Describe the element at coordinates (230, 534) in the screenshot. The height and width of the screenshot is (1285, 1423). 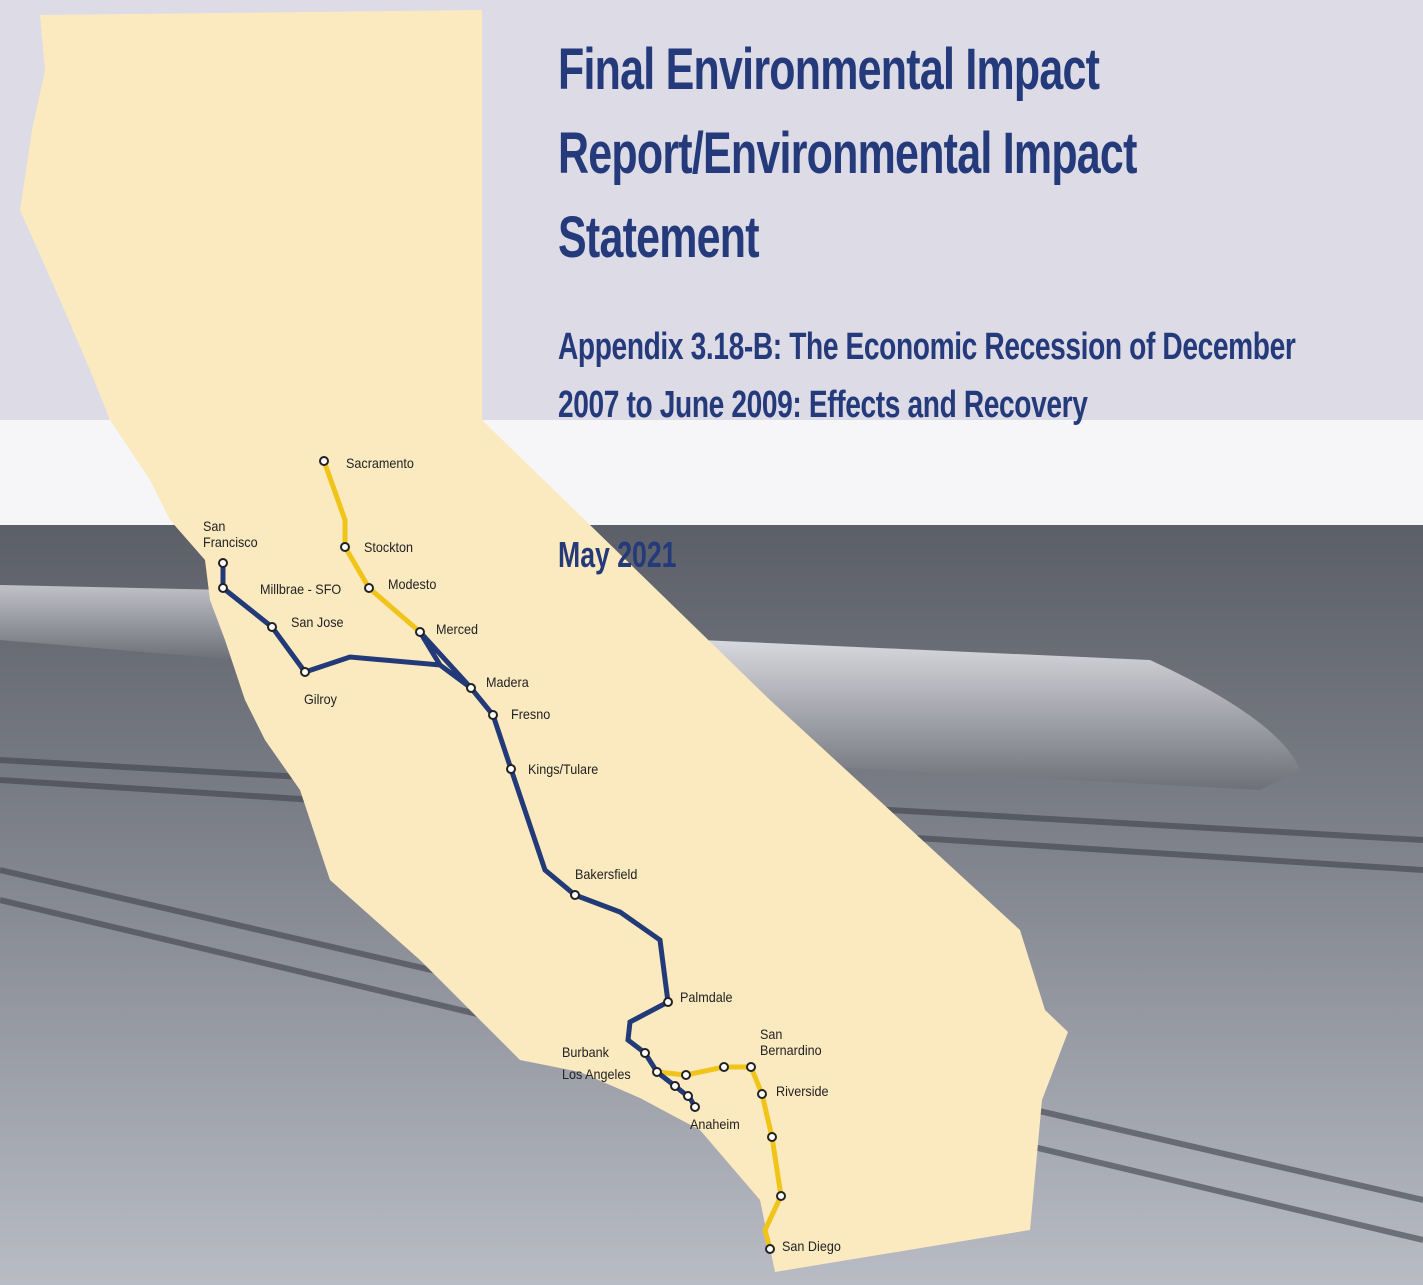
I see `station-label: San Francisco` at that location.